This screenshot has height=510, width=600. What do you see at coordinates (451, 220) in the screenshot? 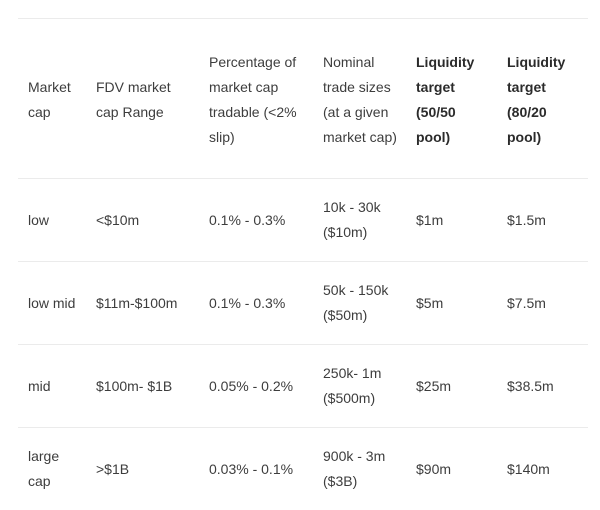
I see `cell-liquidity-50-50: $1m` at bounding box center [451, 220].